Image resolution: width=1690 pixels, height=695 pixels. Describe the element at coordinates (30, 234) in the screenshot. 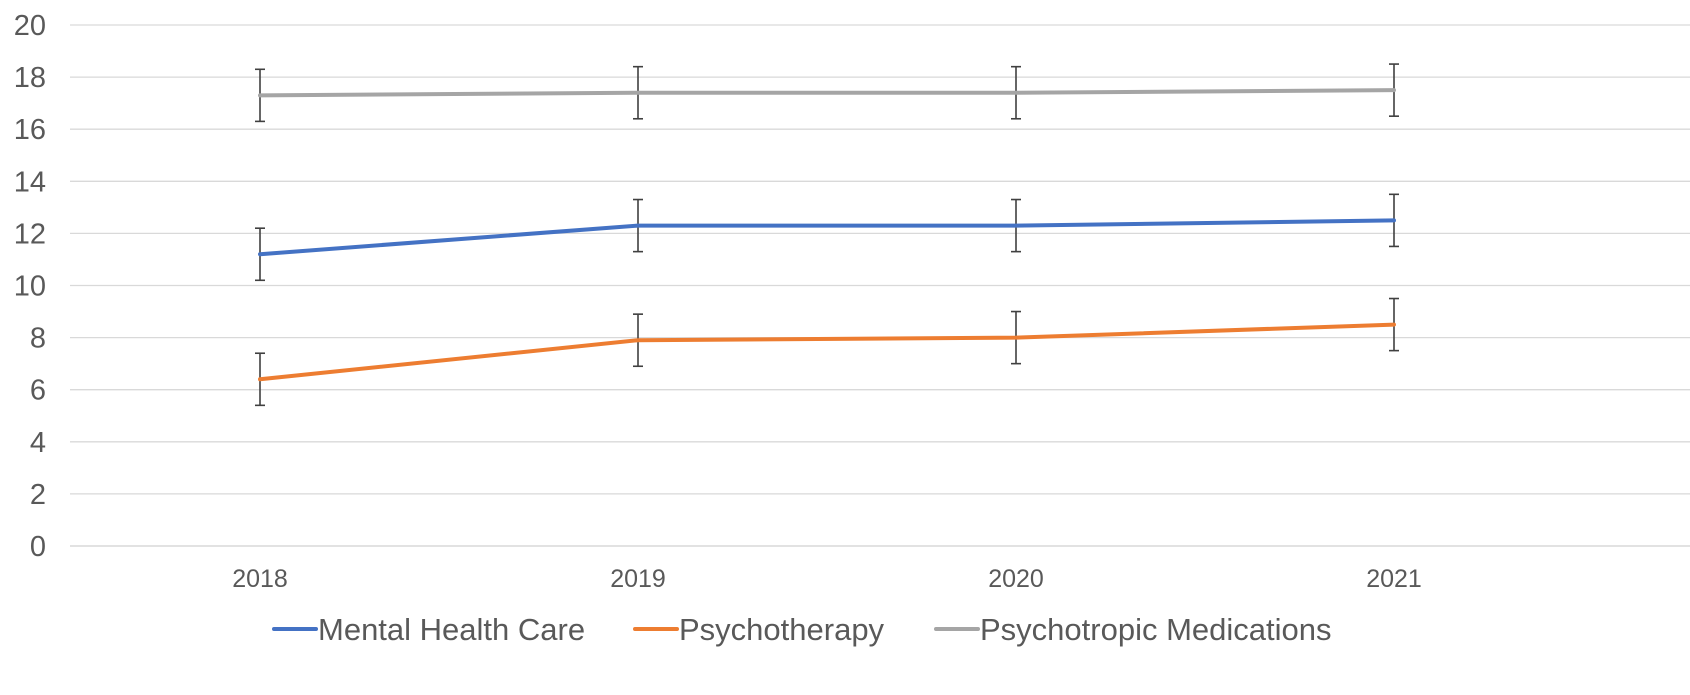

I see `y-tick-label: 12` at that location.